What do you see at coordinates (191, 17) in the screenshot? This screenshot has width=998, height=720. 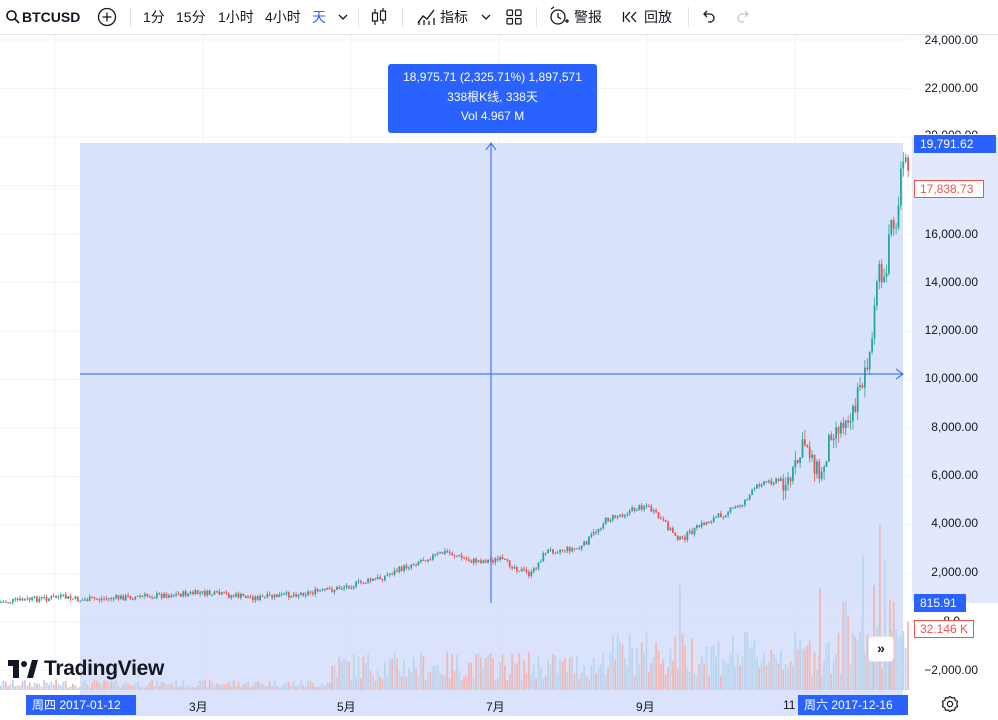 I see `interval-15m: 15分` at bounding box center [191, 17].